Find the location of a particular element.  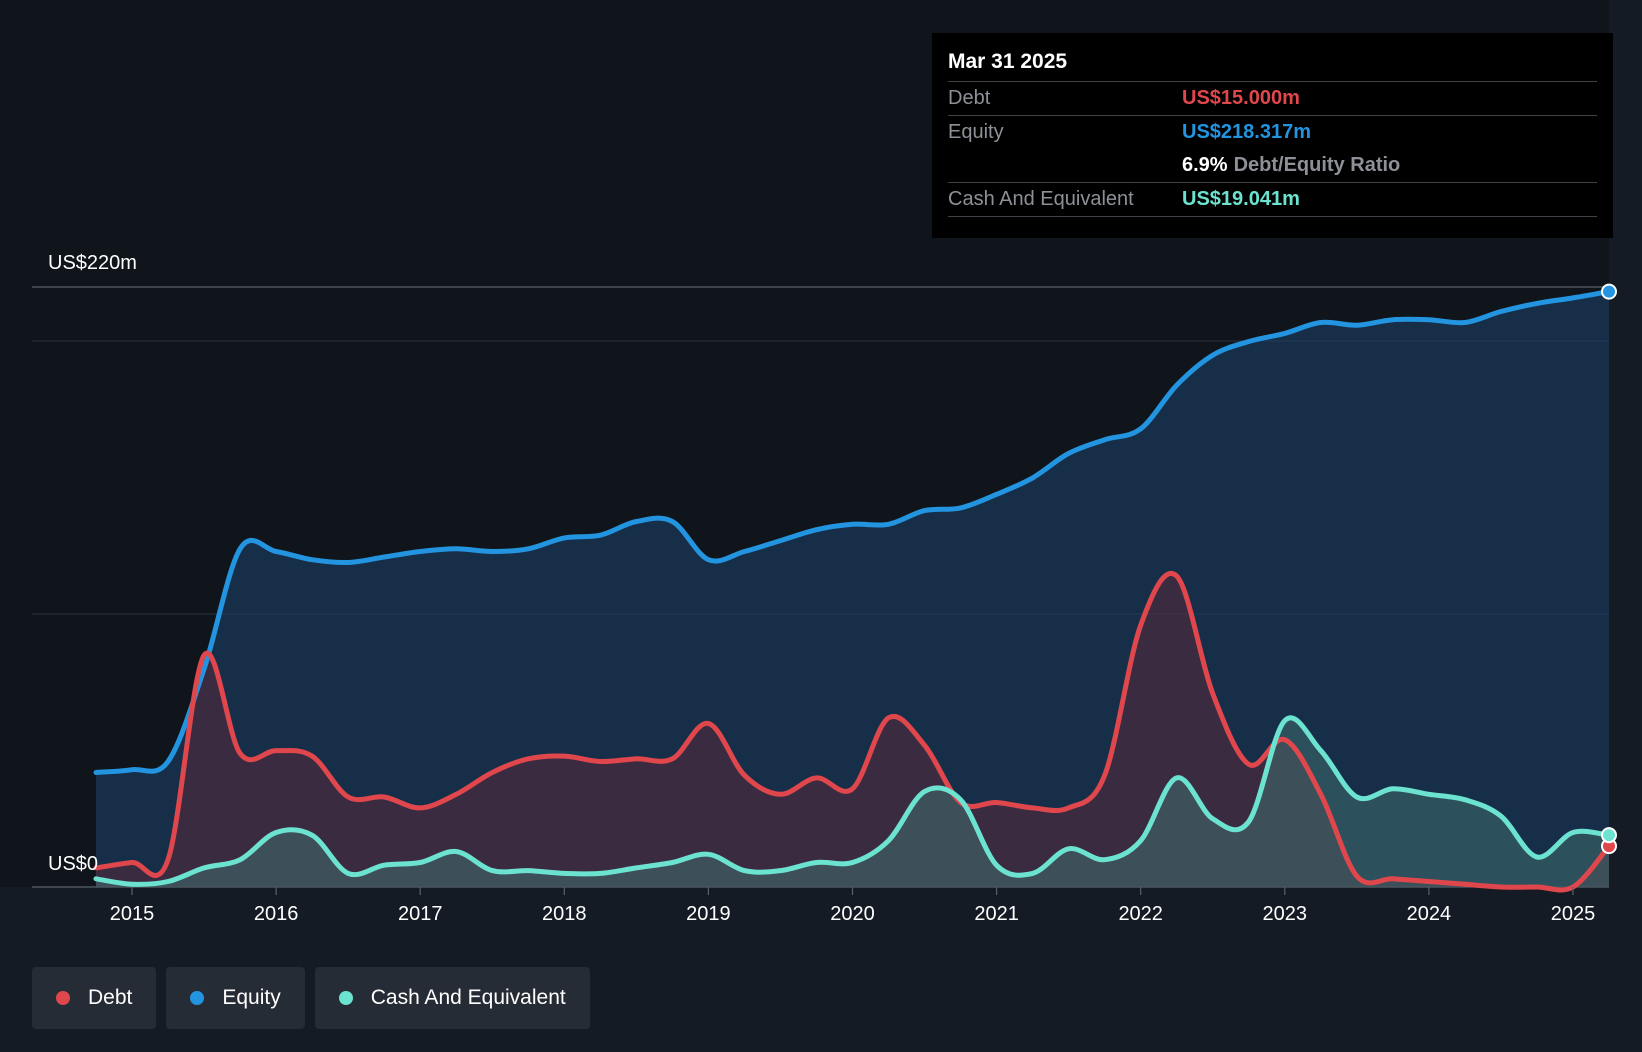

x-tick-label: 2018 is located at coordinates (564, 914).